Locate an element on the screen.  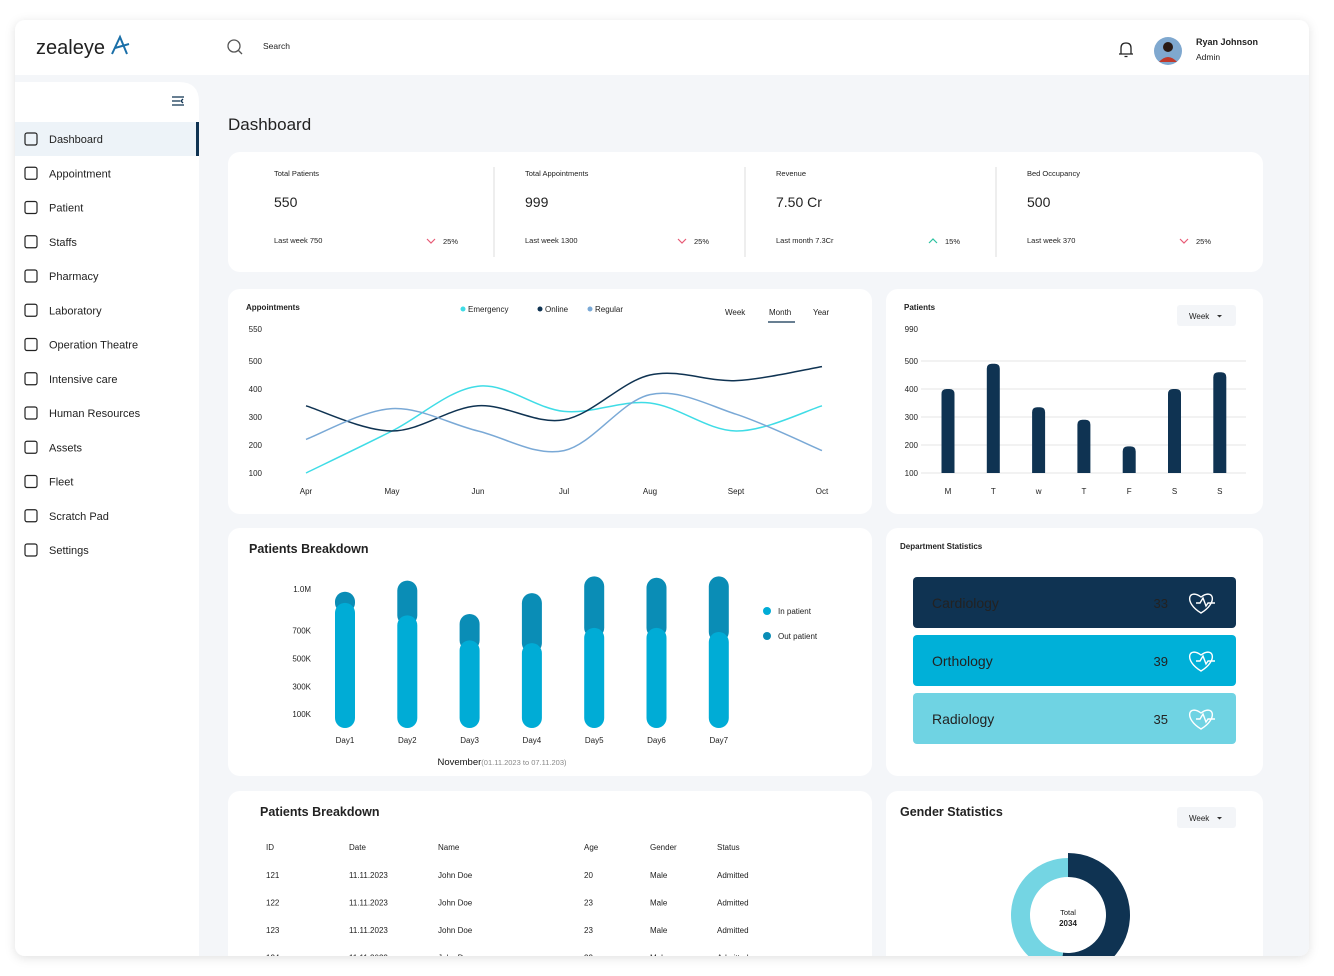
stat-label: Total Appointments is located at coordinates (557, 173).